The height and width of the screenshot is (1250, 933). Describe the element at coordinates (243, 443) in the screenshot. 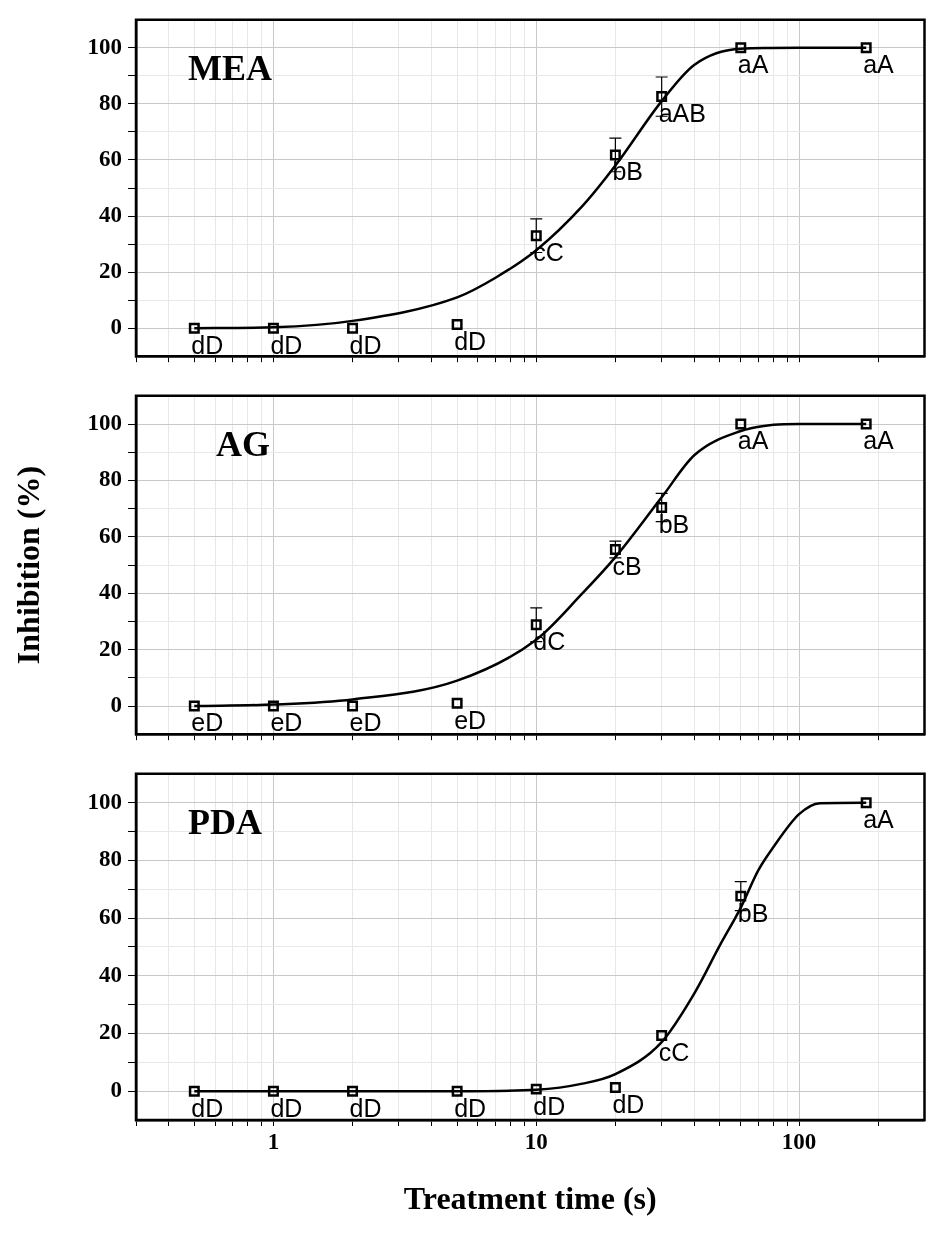

I see `text: AG` at that location.